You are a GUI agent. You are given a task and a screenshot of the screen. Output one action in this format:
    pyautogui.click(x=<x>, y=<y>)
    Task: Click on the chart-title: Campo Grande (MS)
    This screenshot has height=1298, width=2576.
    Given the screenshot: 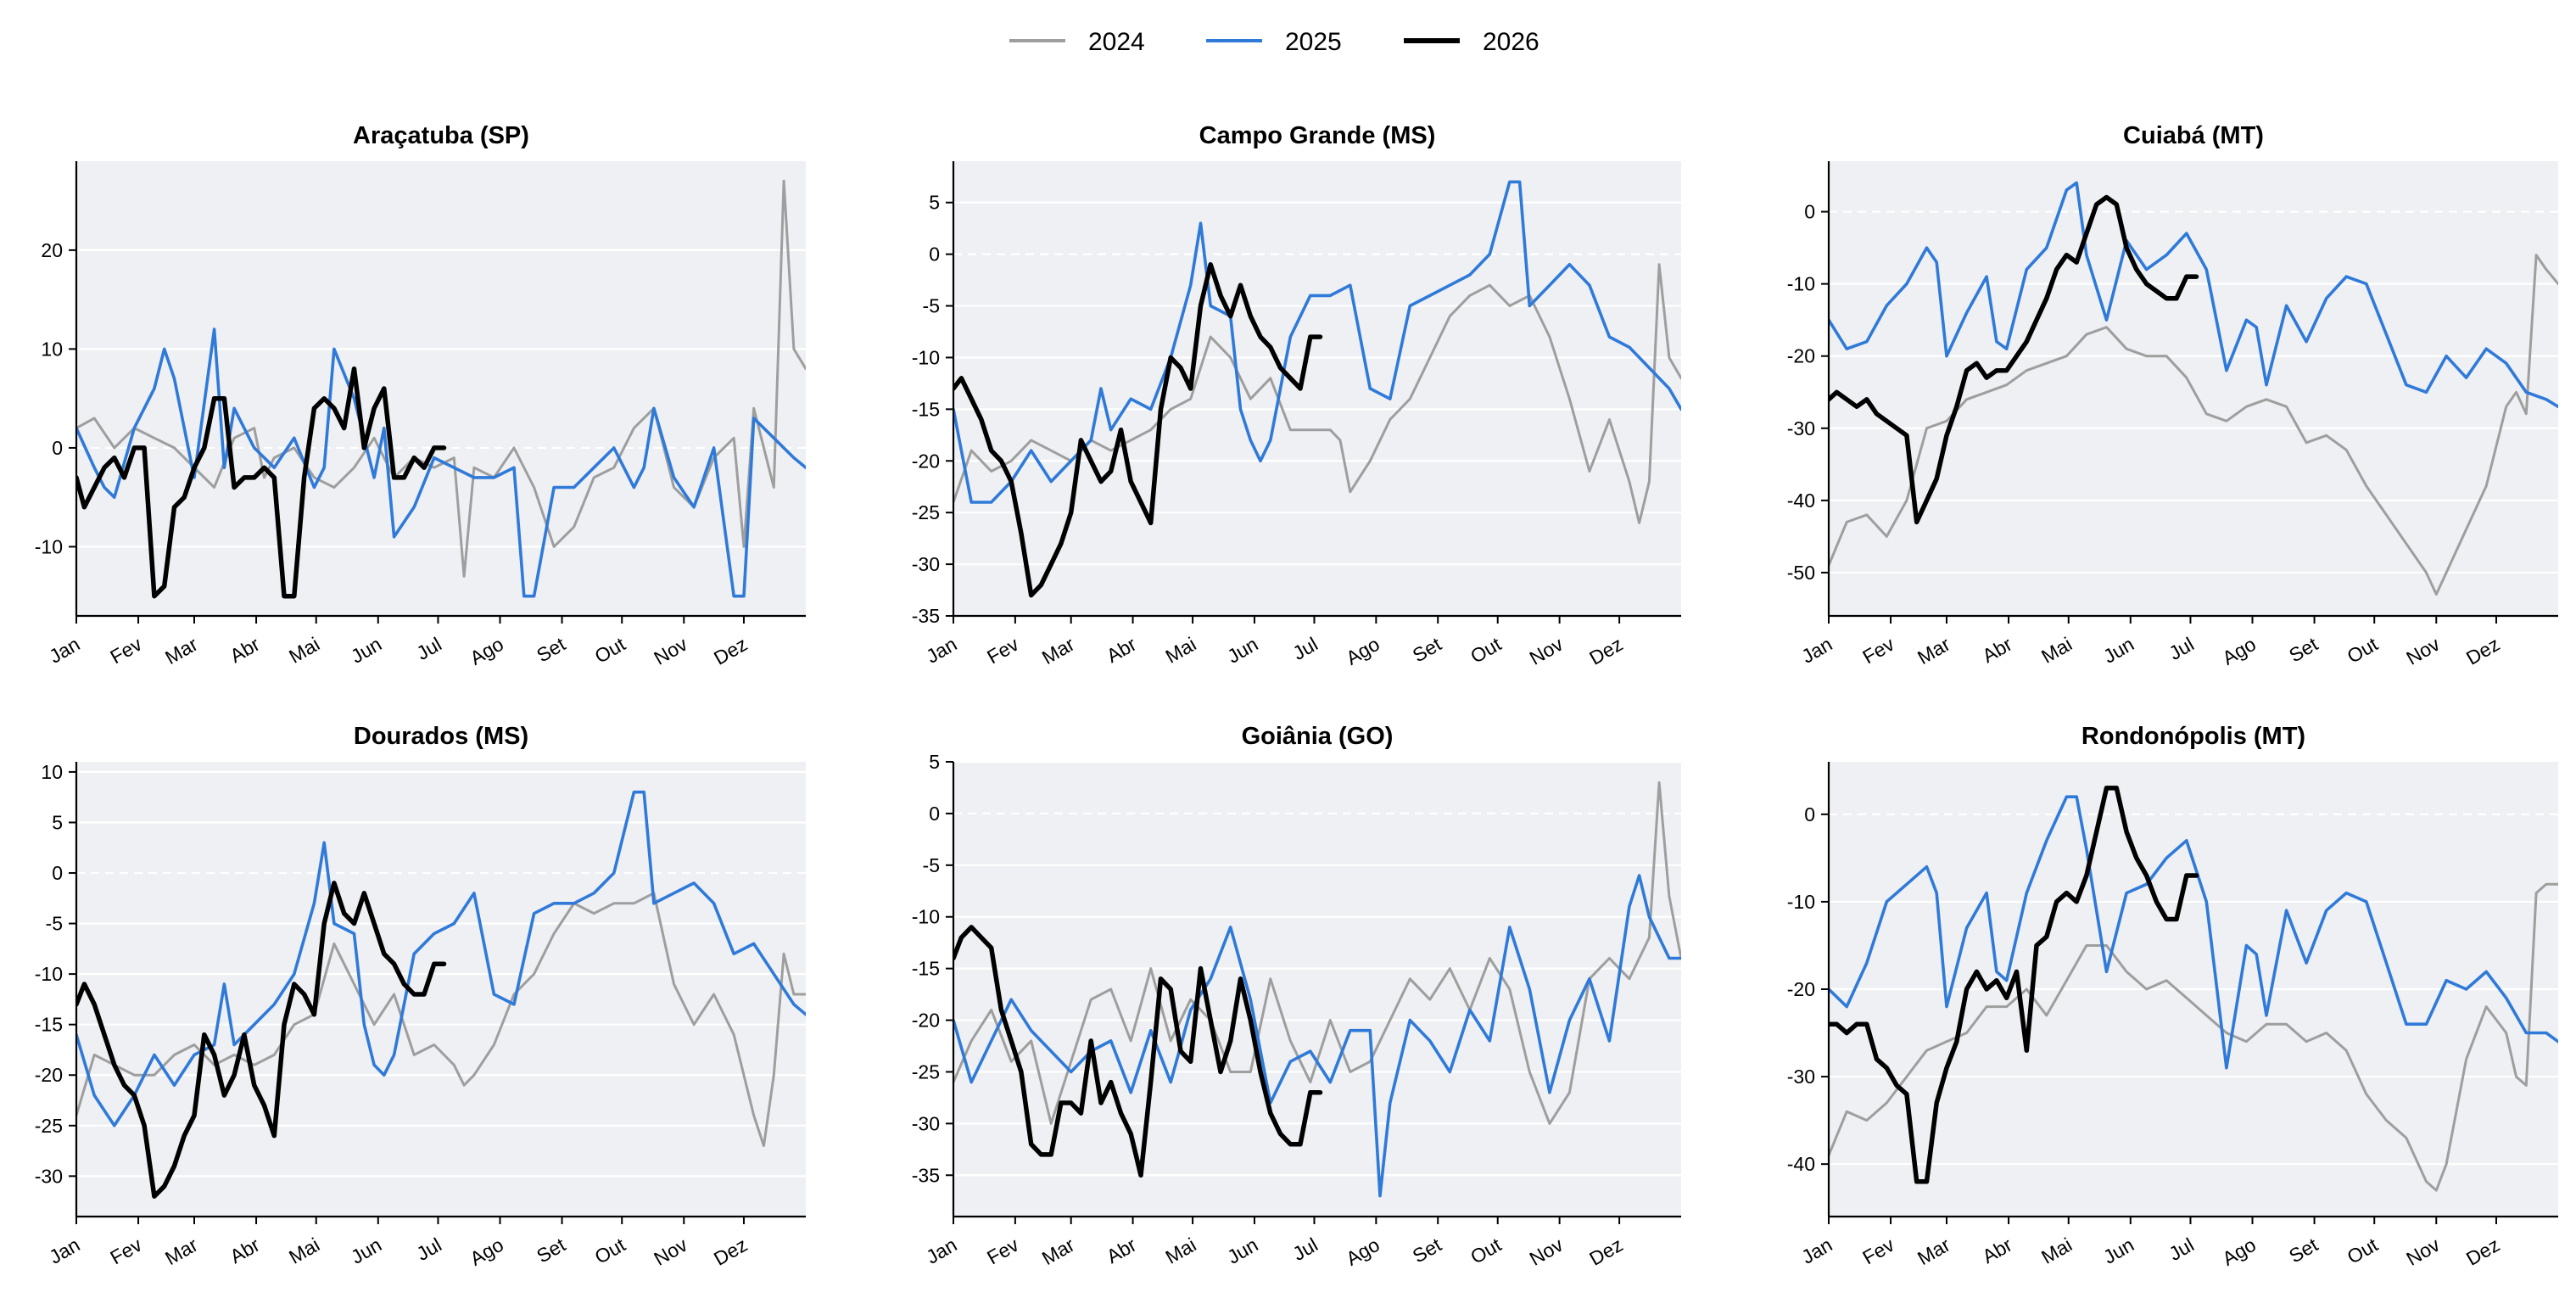 What is the action you would take?
    pyautogui.click(x=1317, y=135)
    